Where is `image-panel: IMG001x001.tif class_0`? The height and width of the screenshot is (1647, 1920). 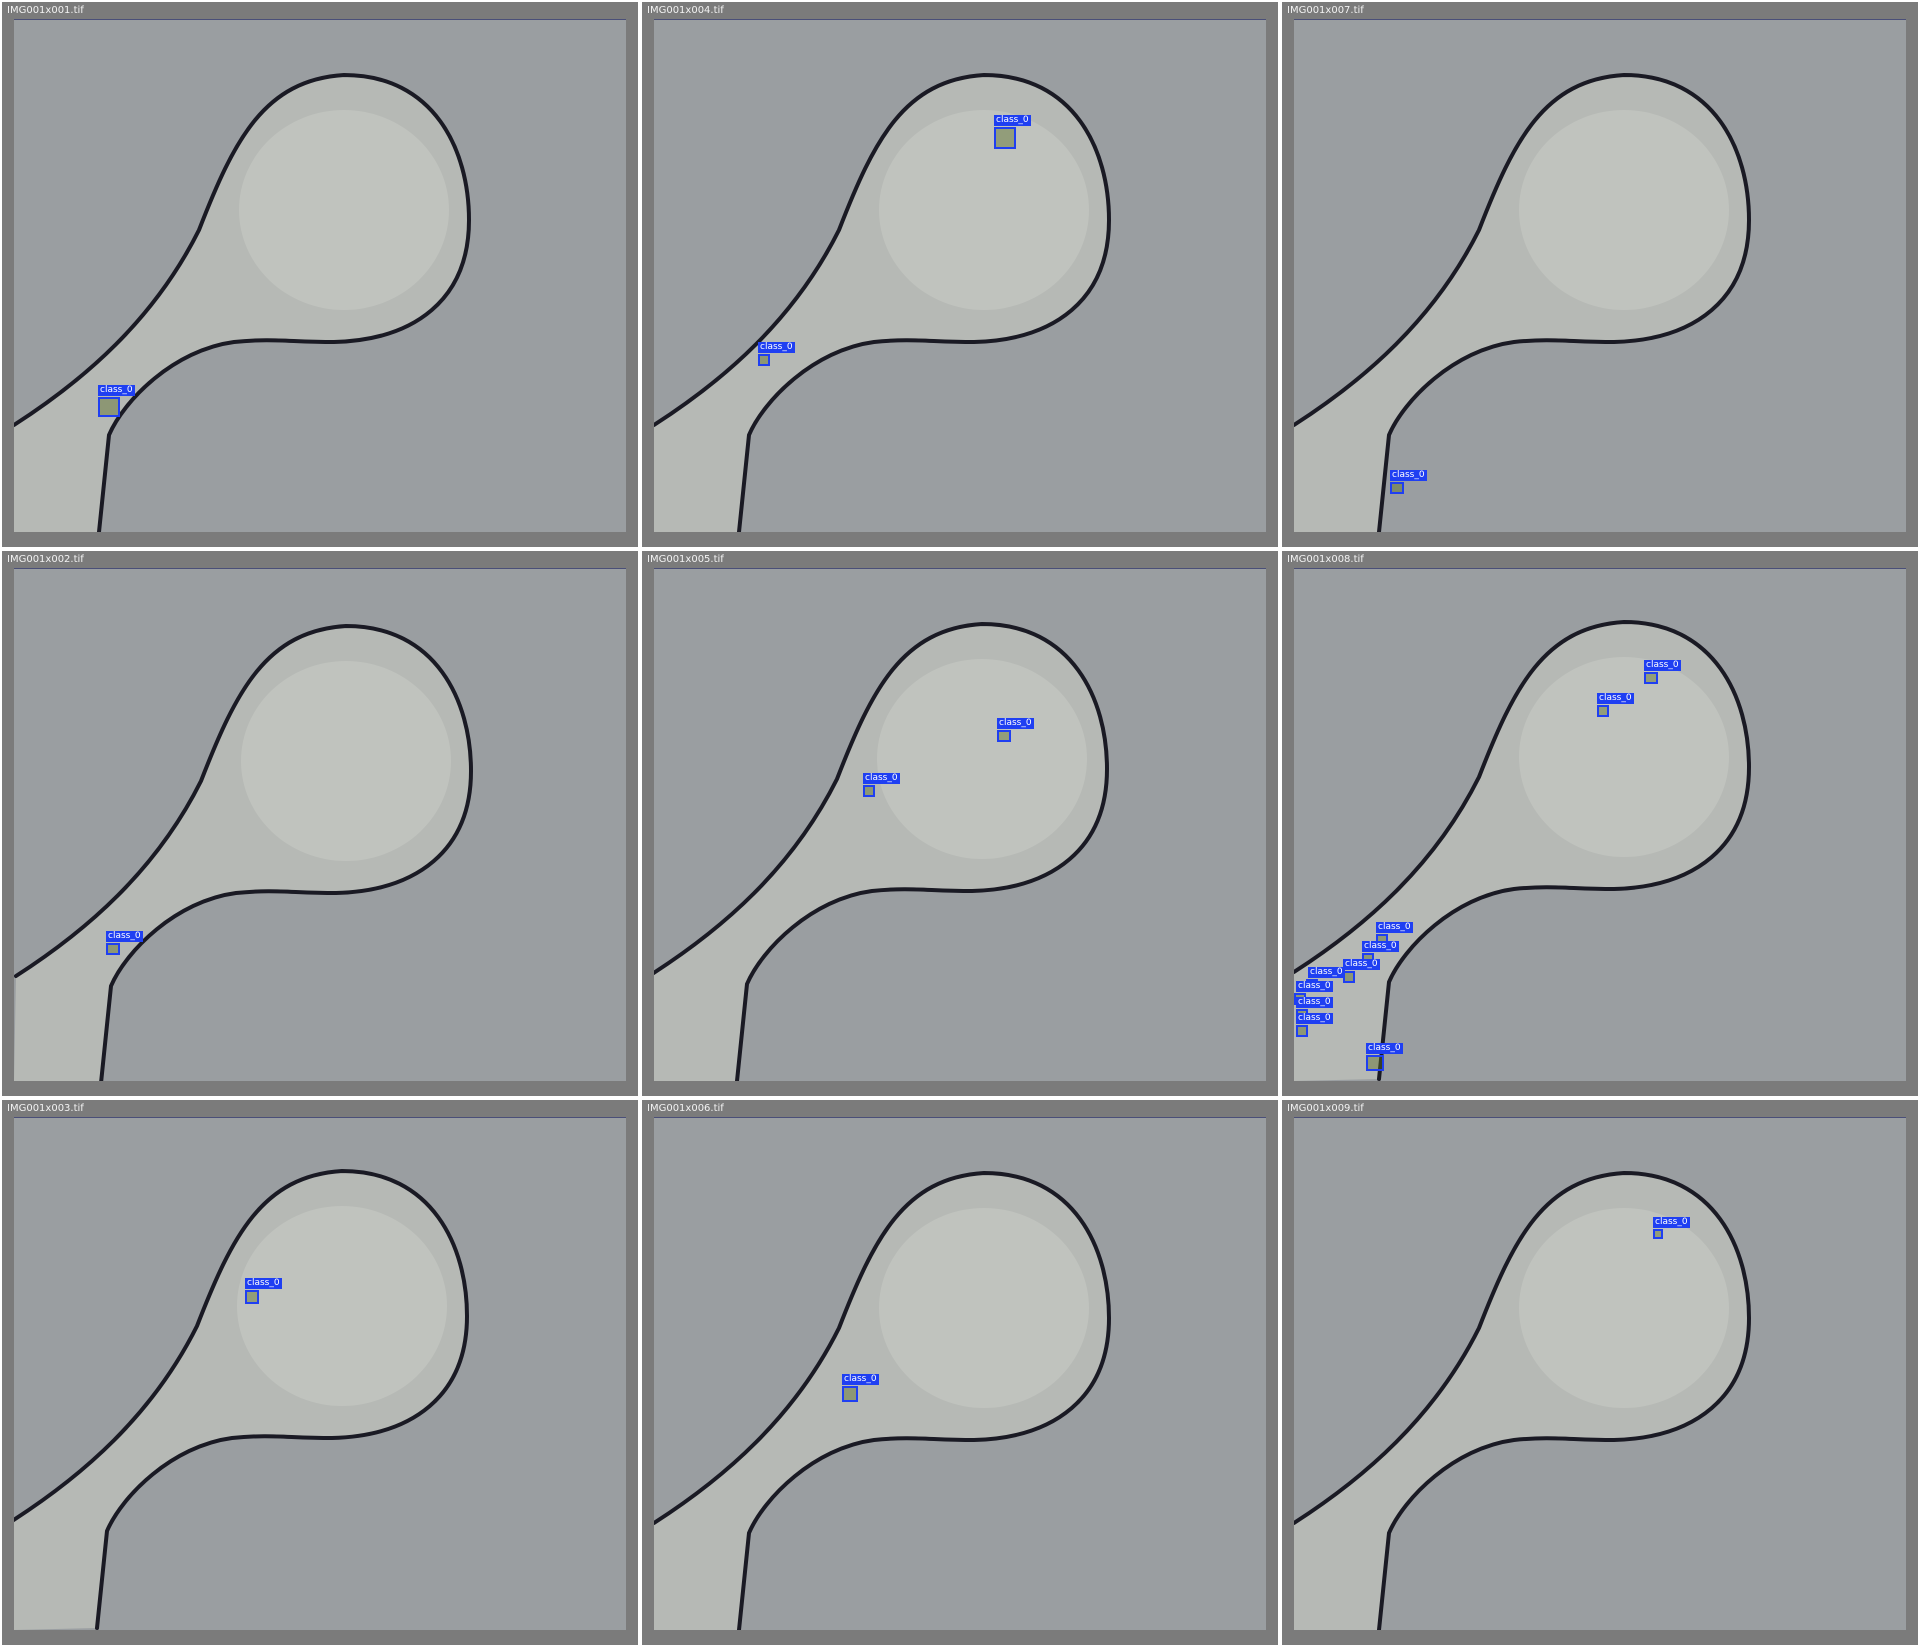 image-panel: IMG001x001.tif class_0 is located at coordinates (320, 274).